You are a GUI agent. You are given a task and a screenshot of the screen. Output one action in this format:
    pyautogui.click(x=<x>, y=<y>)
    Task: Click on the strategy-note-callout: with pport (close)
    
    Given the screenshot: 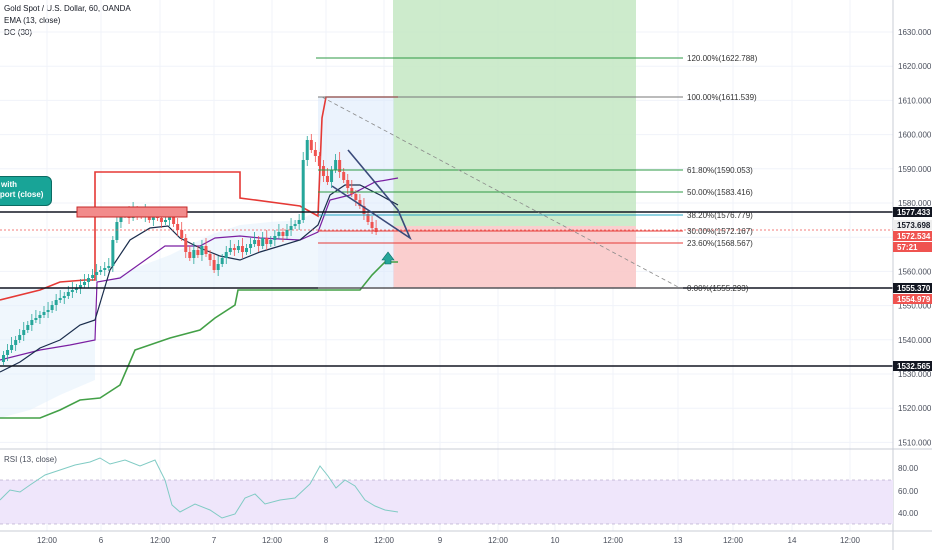 What is the action you would take?
    pyautogui.click(x=26, y=191)
    